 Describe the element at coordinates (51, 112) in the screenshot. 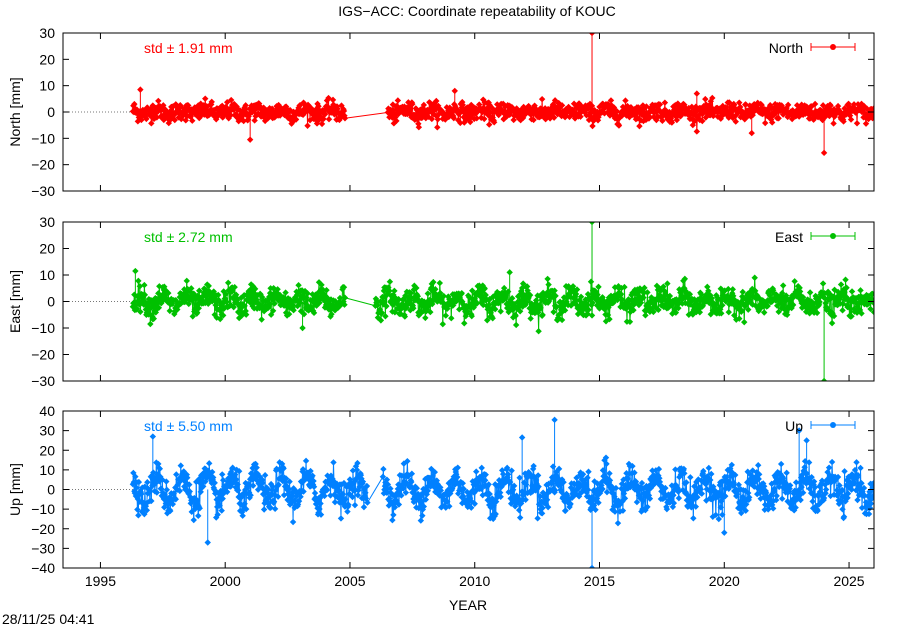

I see `y-tick-label-north: 0` at that location.